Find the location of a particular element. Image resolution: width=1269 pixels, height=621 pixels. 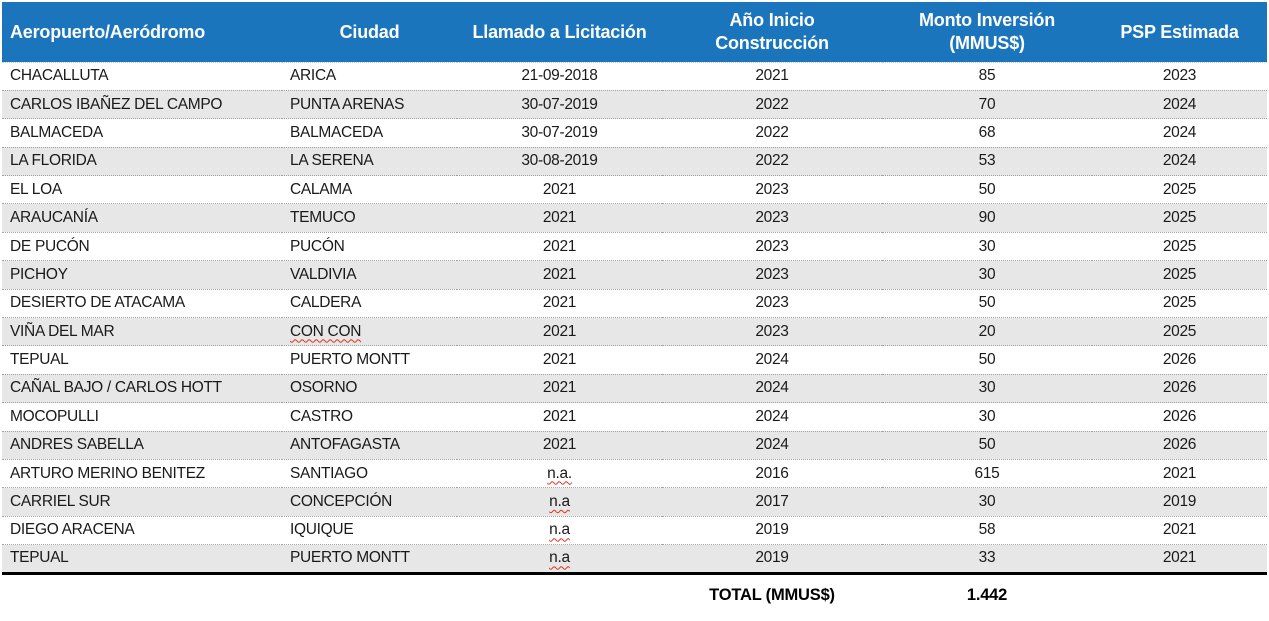

cell-city: CONCEPCIÓN is located at coordinates (369, 502).